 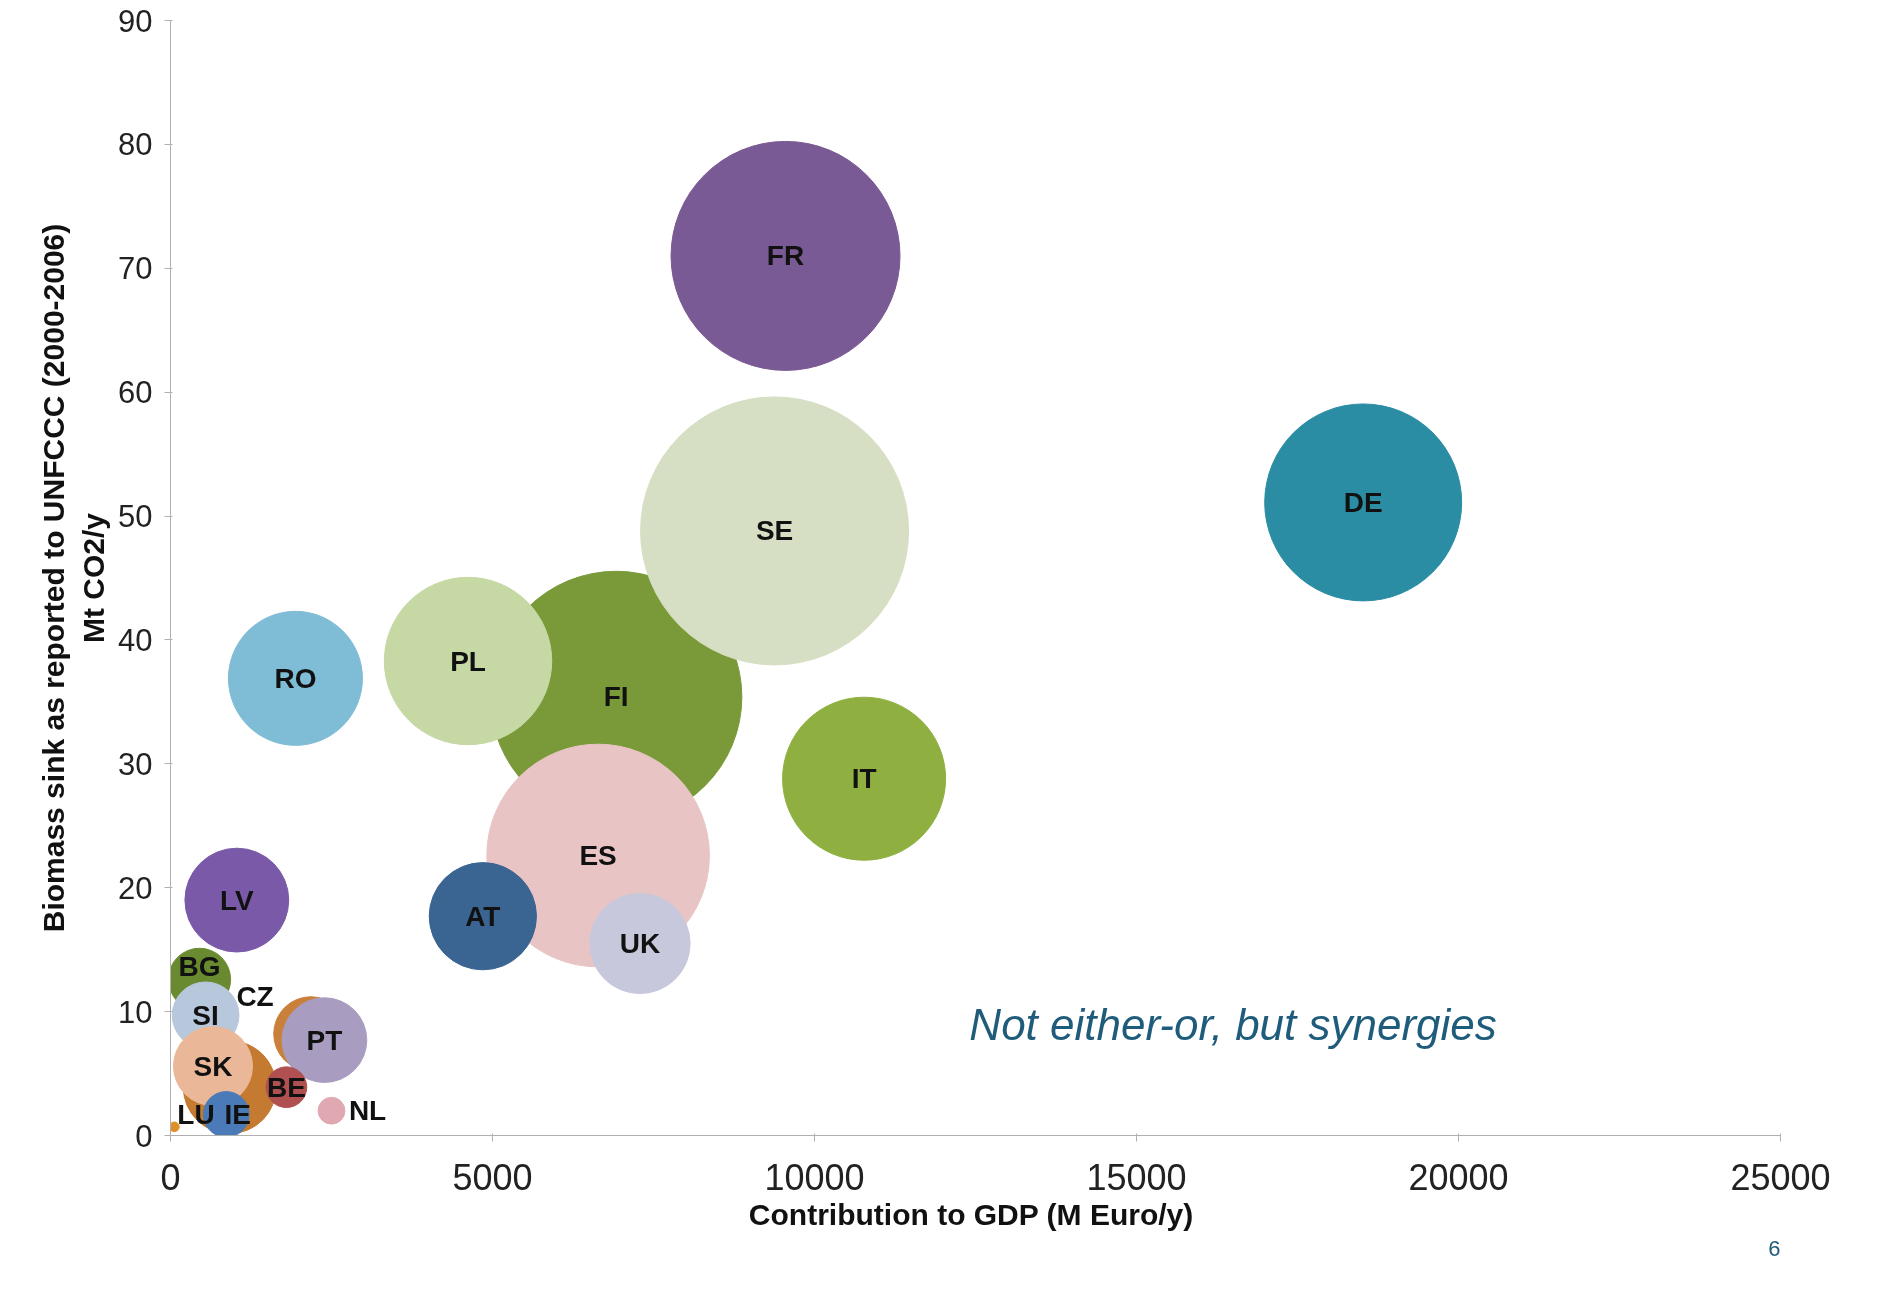 What do you see at coordinates (135, 888) in the screenshot?
I see `y-tick-label: 20` at bounding box center [135, 888].